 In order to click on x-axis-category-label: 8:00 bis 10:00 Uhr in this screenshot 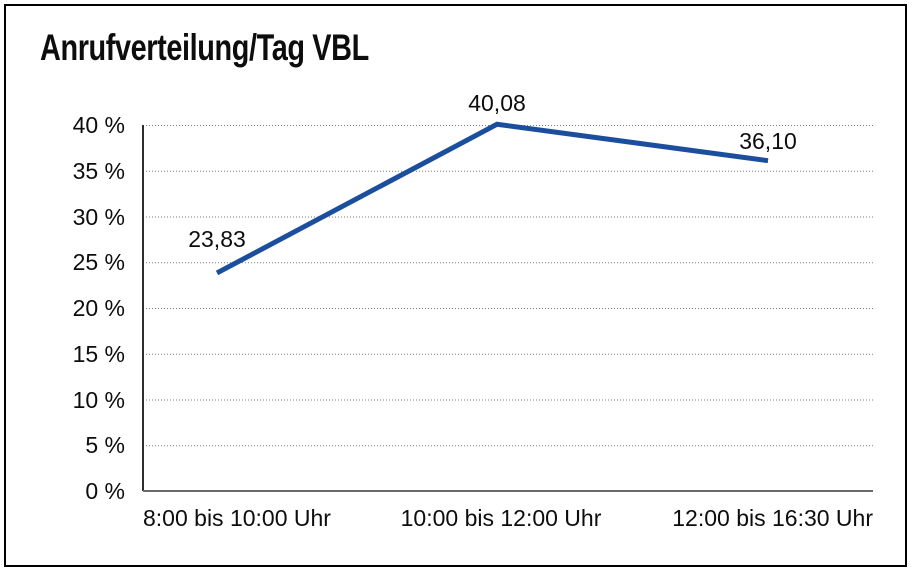, I will do `click(237, 518)`.